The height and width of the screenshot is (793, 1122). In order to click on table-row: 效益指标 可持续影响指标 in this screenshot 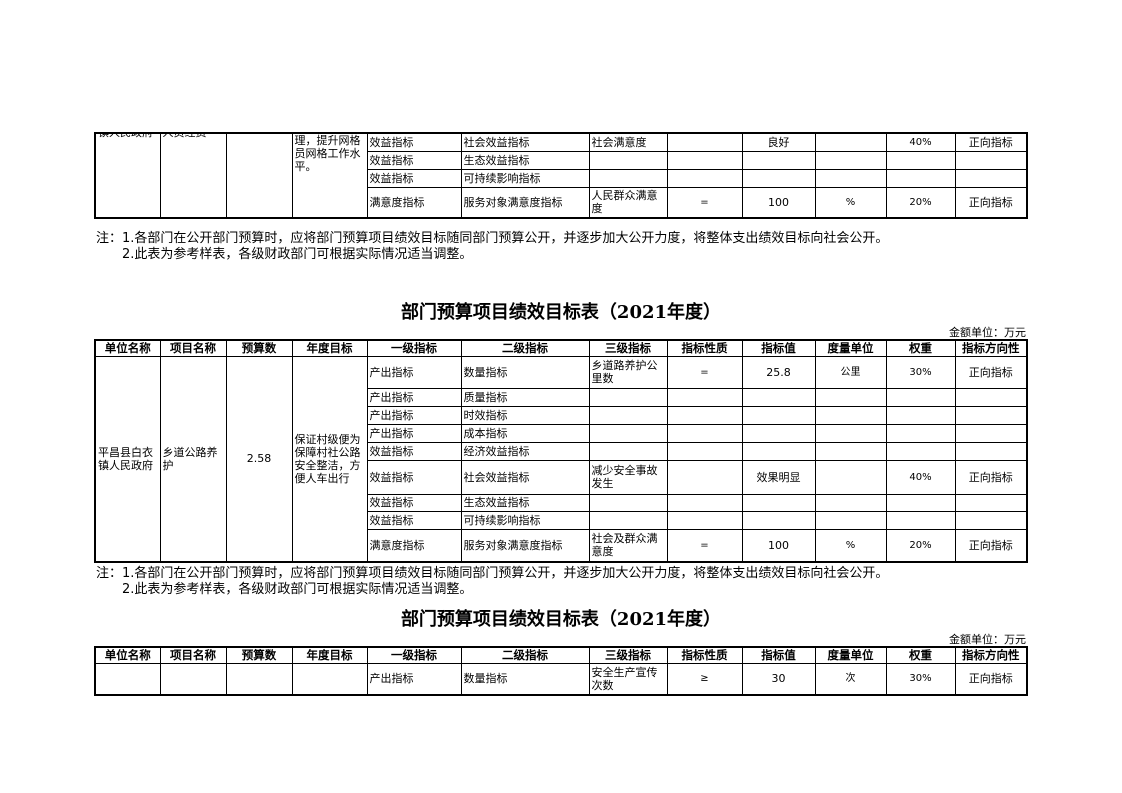, I will do `click(561, 178)`.